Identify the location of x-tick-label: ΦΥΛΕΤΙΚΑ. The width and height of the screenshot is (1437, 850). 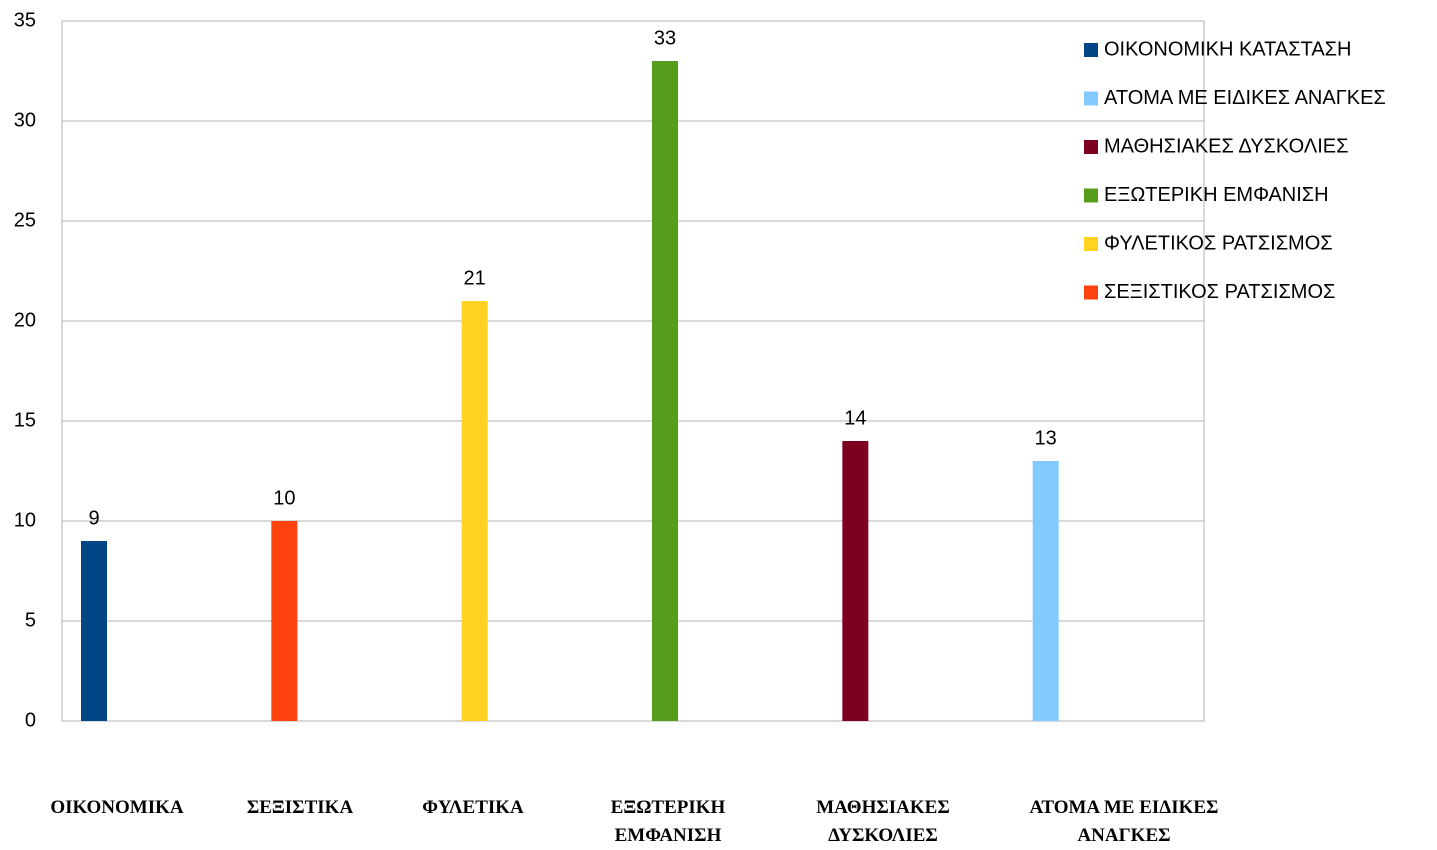
(473, 807).